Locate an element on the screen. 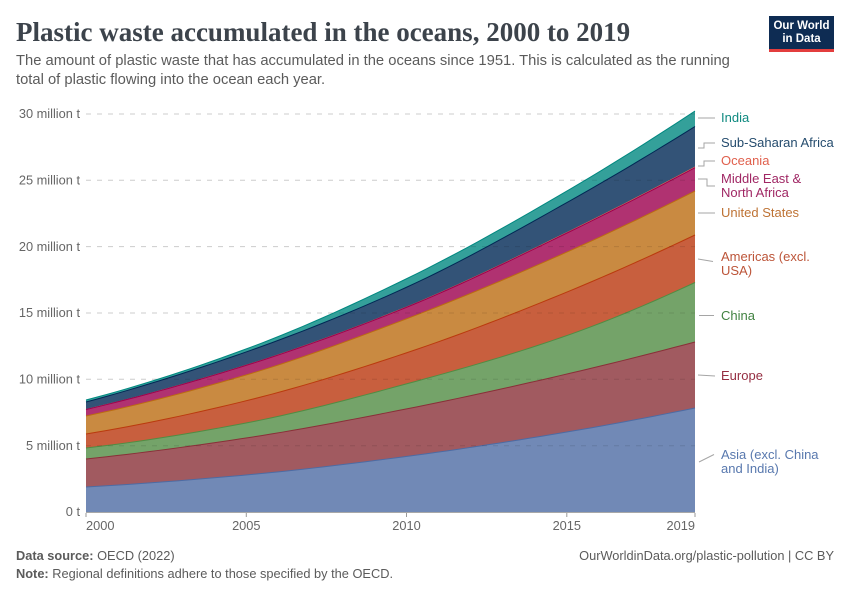  svg-text: 25 million t is located at coordinates (50, 180).